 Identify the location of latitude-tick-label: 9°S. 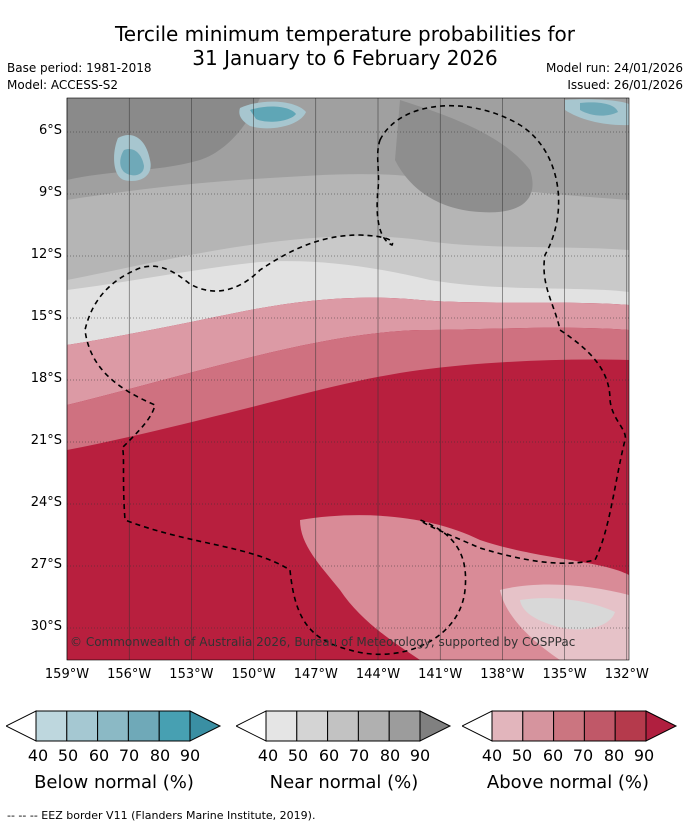
(50, 192).